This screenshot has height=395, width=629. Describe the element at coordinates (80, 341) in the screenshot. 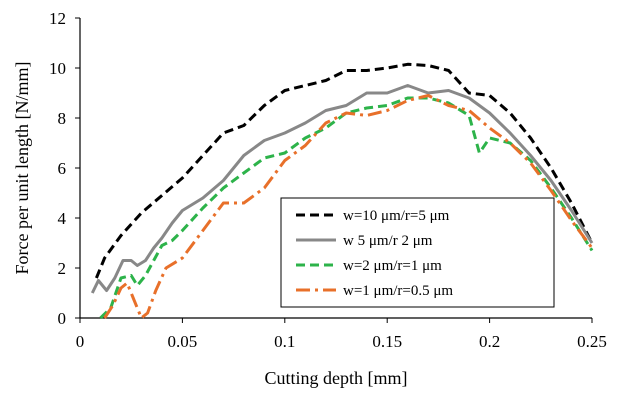

I see `x-tick-label: 0` at that location.